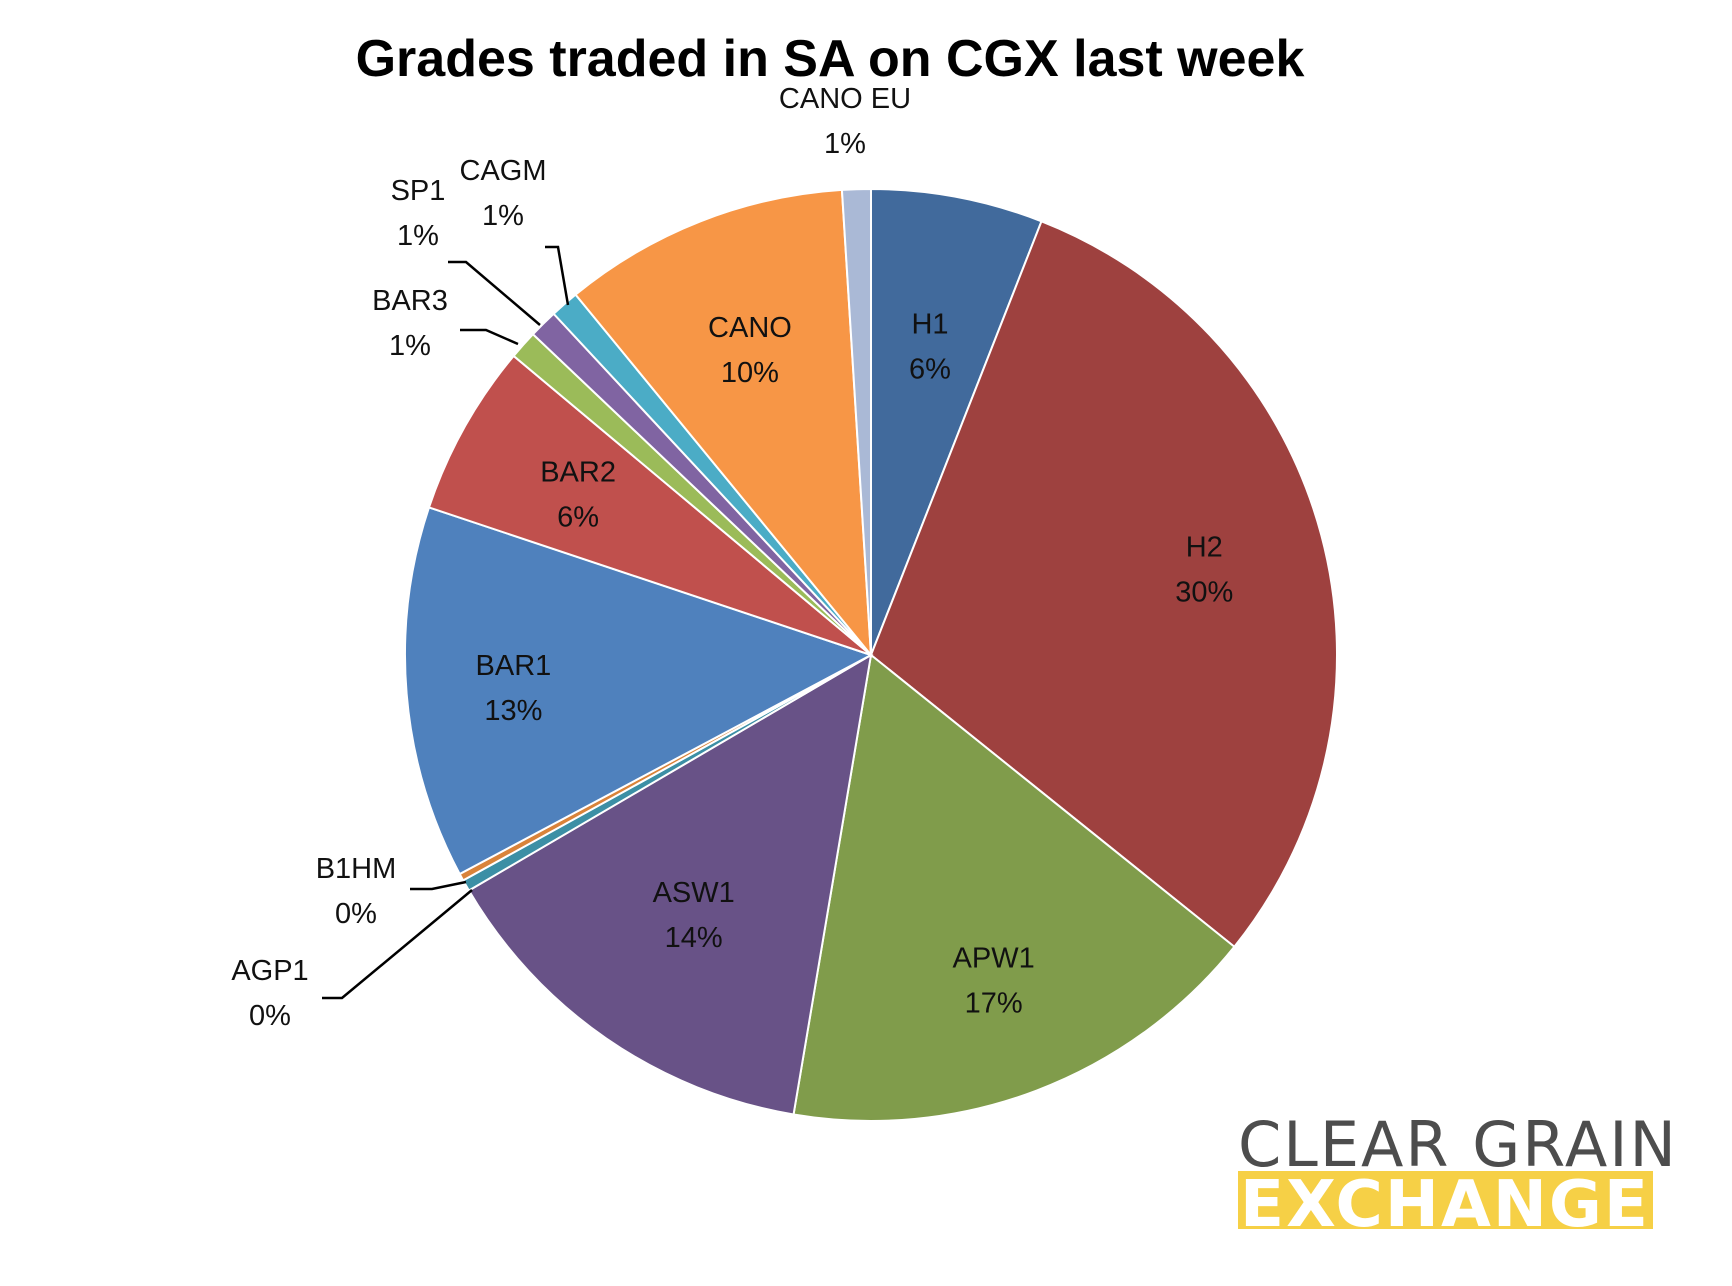 The image size is (1732, 1286). What do you see at coordinates (694, 893) in the screenshot?
I see `label-asw1-name: ASW1` at bounding box center [694, 893].